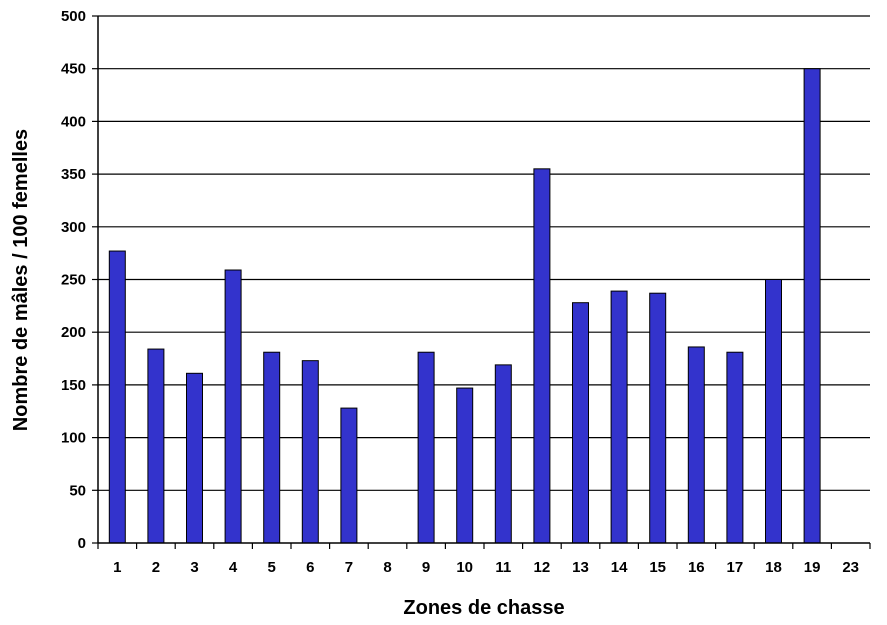 This screenshot has height=625, width=887. What do you see at coordinates (483, 608) in the screenshot?
I see `x-axis-title: Zones de chasse` at bounding box center [483, 608].